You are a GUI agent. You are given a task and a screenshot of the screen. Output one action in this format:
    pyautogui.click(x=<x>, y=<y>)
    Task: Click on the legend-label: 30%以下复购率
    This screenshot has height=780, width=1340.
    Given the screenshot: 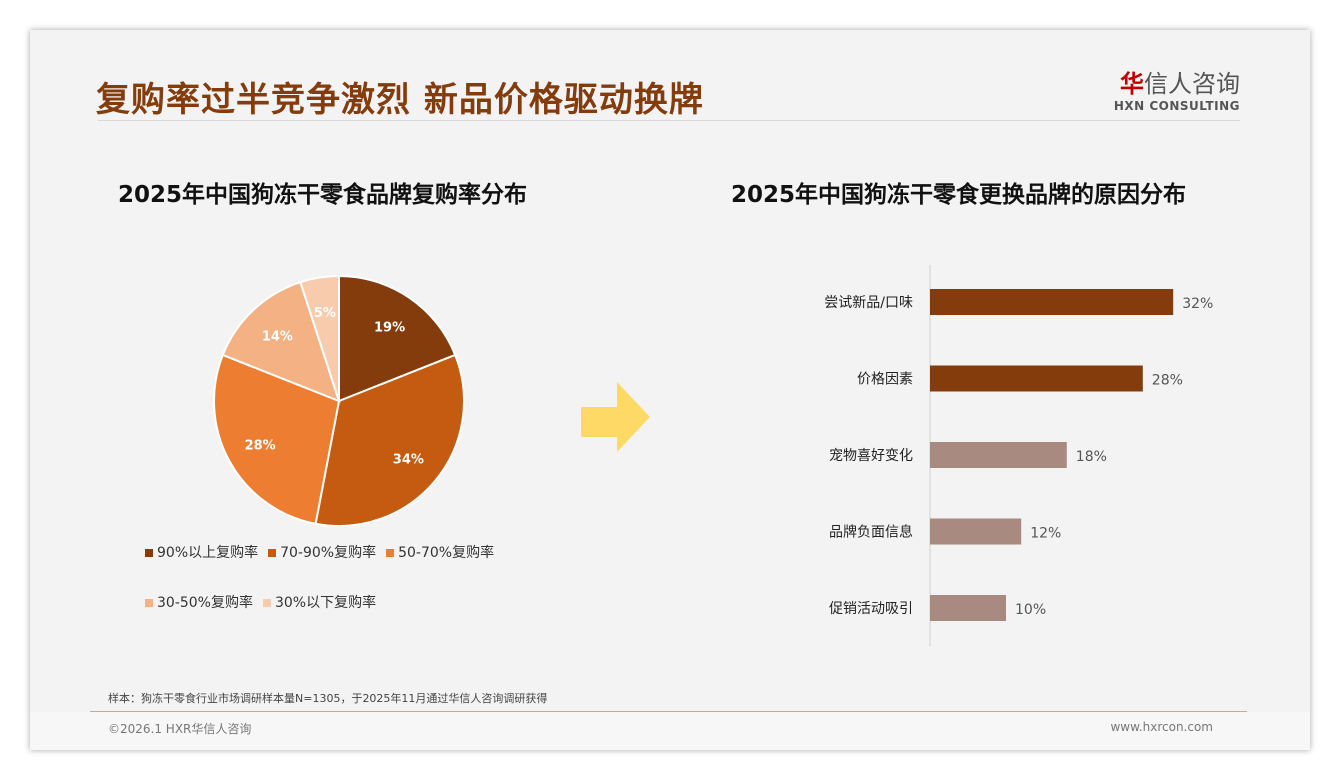 What is the action you would take?
    pyautogui.click(x=325, y=603)
    